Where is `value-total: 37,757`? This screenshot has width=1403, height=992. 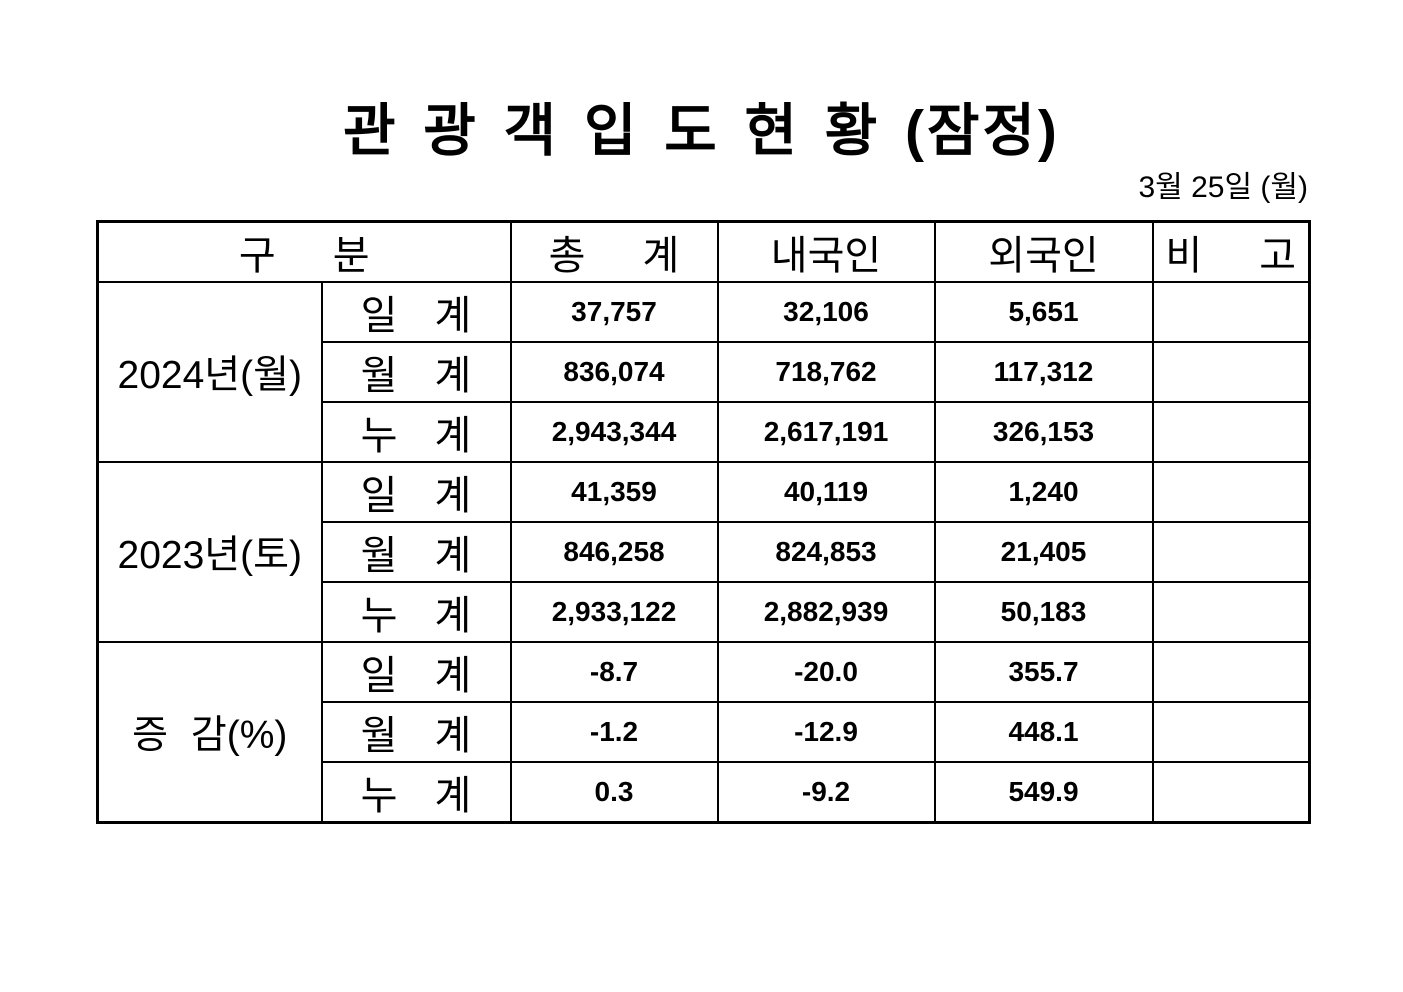 value-total: 37,757 is located at coordinates (614, 312).